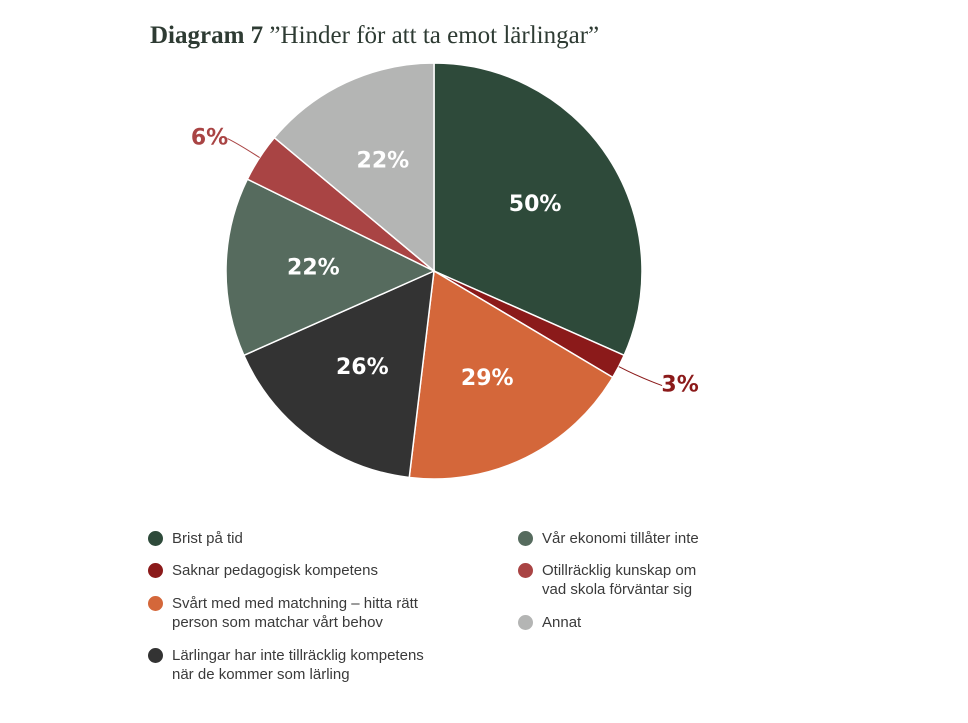  What do you see at coordinates (383, 161) in the screenshot?
I see `slice-value-label-6: 22%` at bounding box center [383, 161].